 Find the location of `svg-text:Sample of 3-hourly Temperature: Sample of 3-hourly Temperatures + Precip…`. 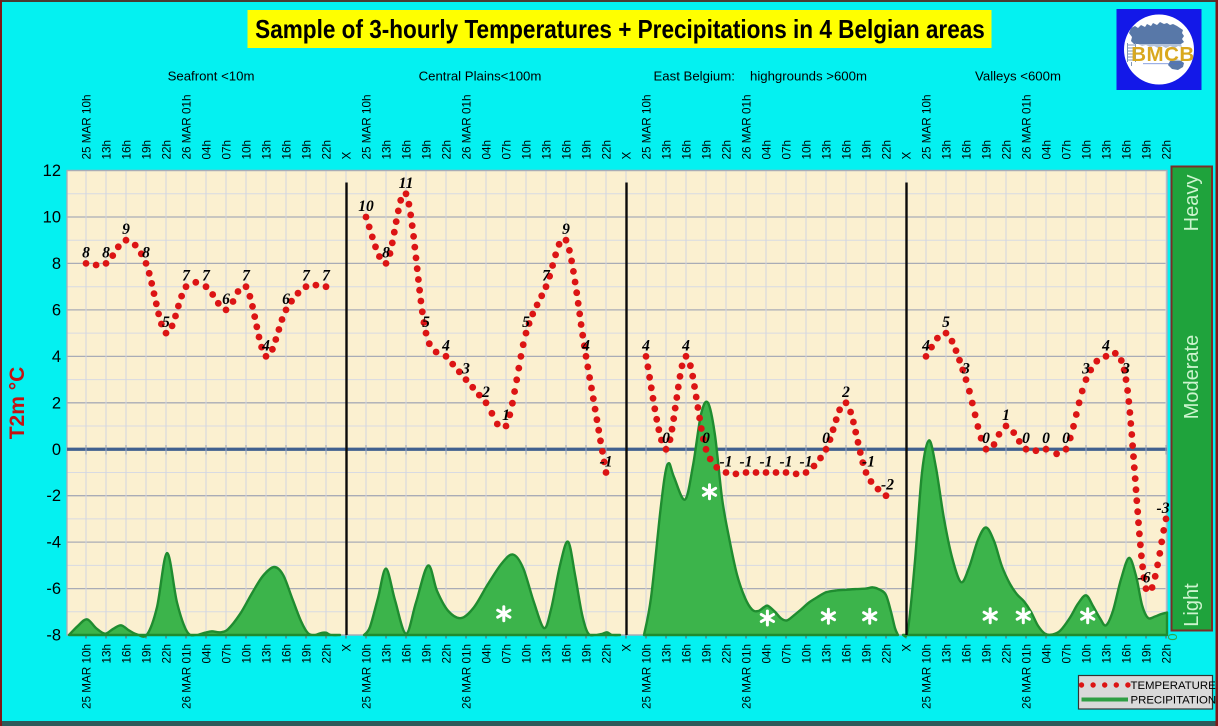

svg-text:Sample of 3-hourly Temperature: Sample of 3-hourly Temperatures + Precip… is located at coordinates (620, 30).